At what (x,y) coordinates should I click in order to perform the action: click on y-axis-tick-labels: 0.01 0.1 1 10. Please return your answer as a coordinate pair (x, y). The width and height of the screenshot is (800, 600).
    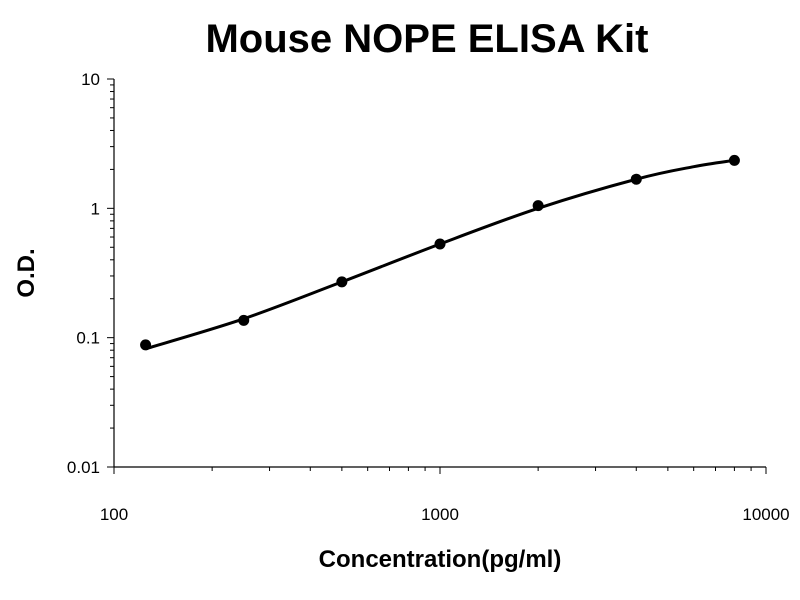
    Looking at the image, I should click on (83, 273).